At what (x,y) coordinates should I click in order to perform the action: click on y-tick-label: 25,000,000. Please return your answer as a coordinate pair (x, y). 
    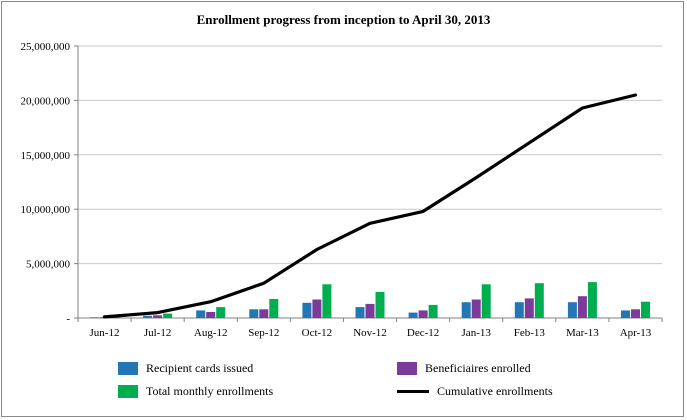
    Looking at the image, I should click on (46, 47).